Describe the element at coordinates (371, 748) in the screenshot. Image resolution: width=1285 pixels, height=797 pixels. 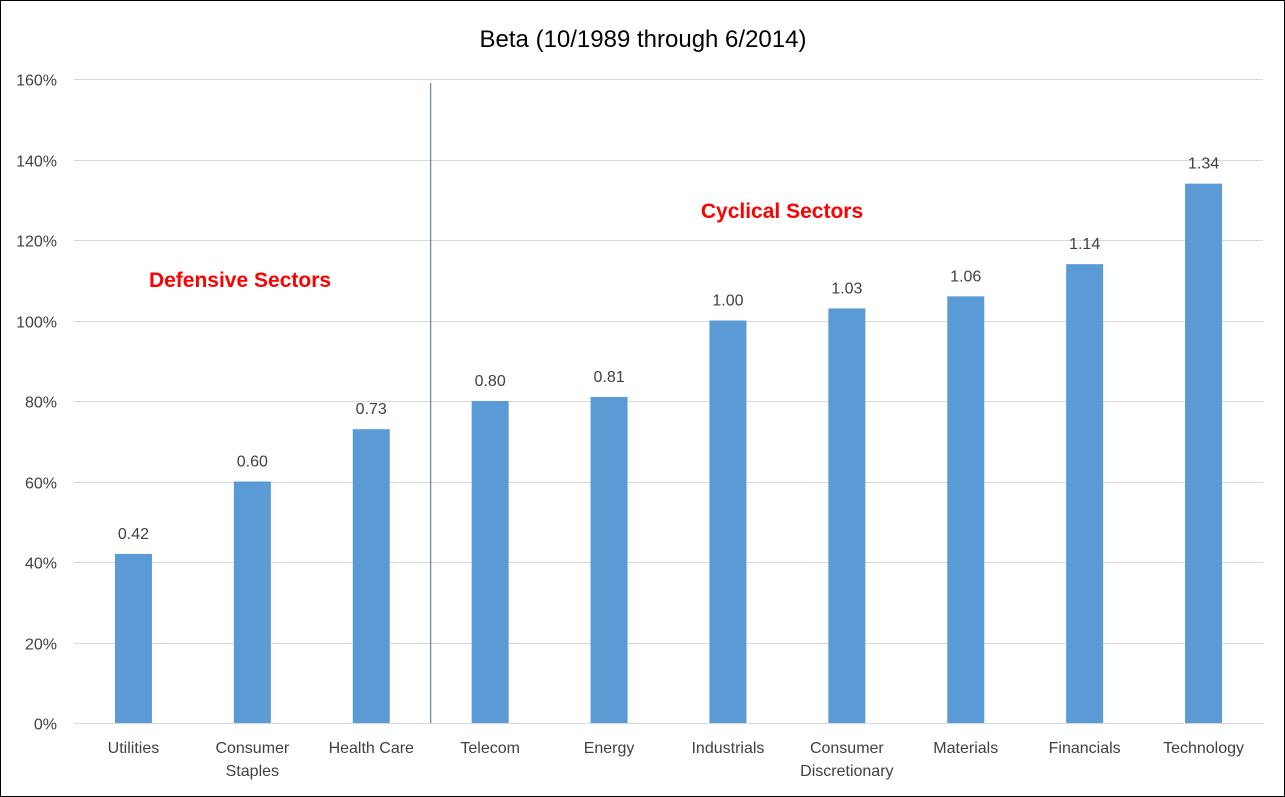
I see `category-label: Health Care` at that location.